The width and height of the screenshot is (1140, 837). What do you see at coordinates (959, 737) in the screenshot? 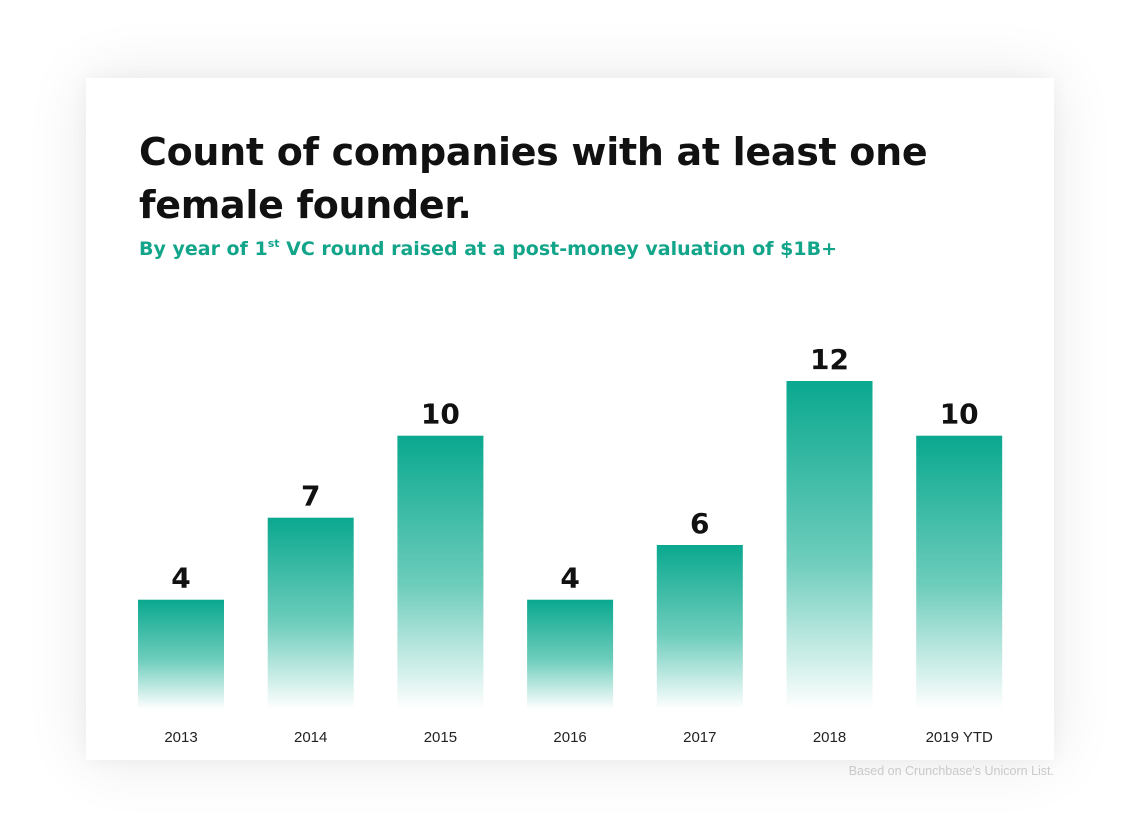
I see `x-tick-label: 2019 YTD` at bounding box center [959, 737].